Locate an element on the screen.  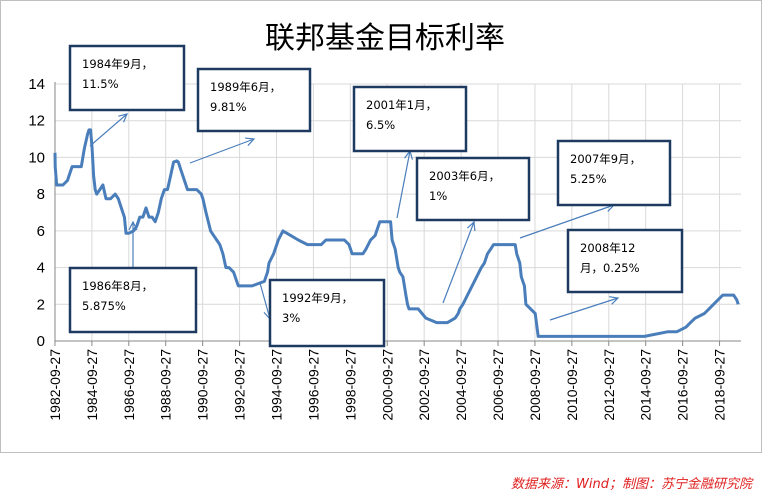
annotation-5: 2008年12 月，0.25% is located at coordinates (616, 274).